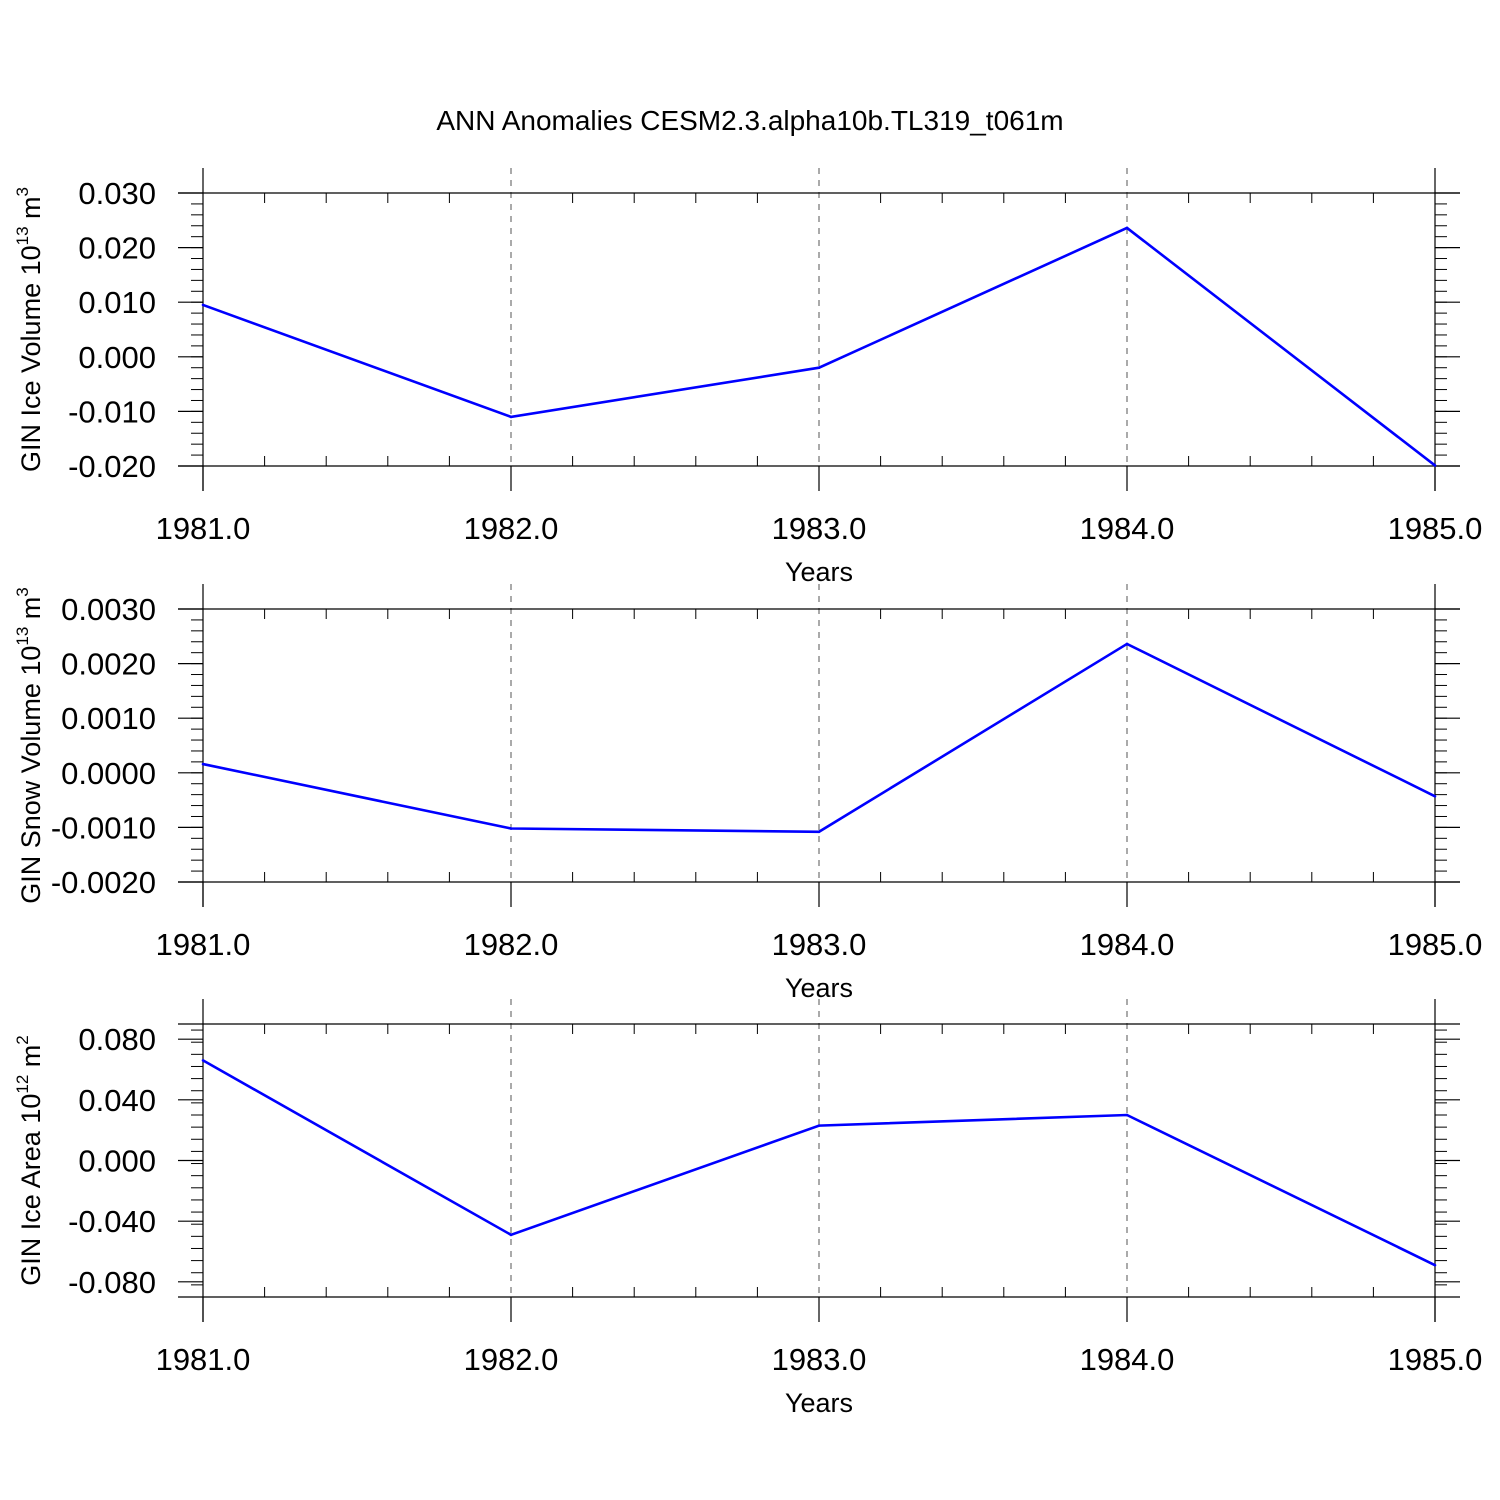 The width and height of the screenshot is (1500, 1500). Describe the element at coordinates (31, 358) in the screenshot. I see `y-axis-title-main: GIN Ice Volume 10` at that location.